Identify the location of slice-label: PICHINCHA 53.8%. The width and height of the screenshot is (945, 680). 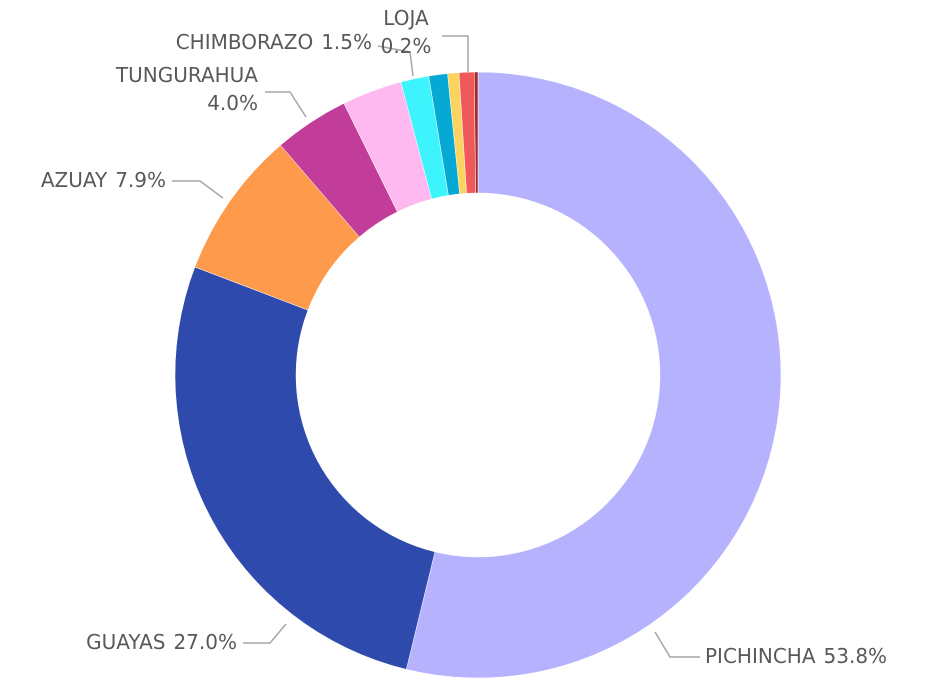
(796, 656).